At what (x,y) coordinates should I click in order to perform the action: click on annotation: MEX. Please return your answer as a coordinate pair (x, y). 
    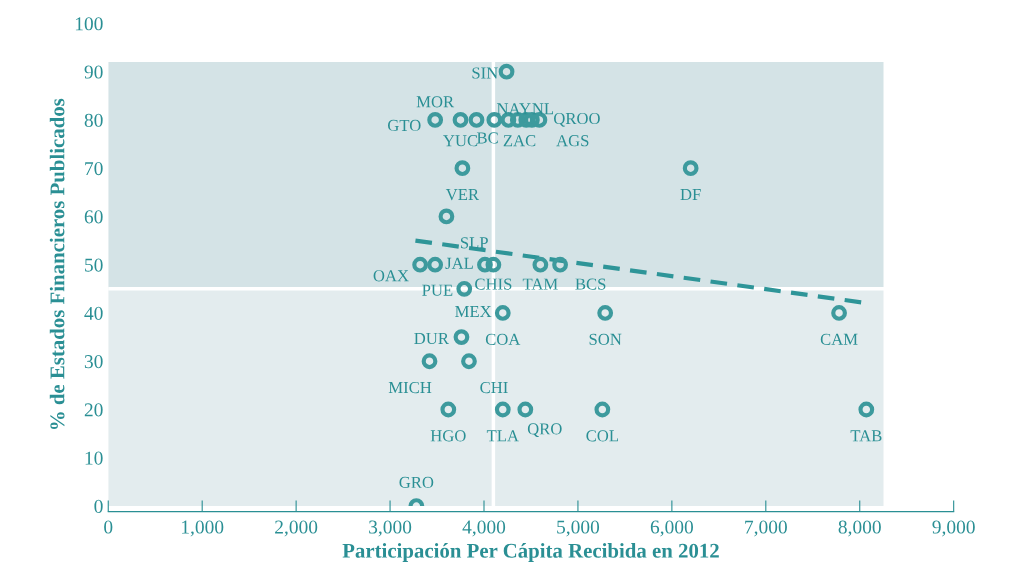
    Looking at the image, I should click on (473, 311).